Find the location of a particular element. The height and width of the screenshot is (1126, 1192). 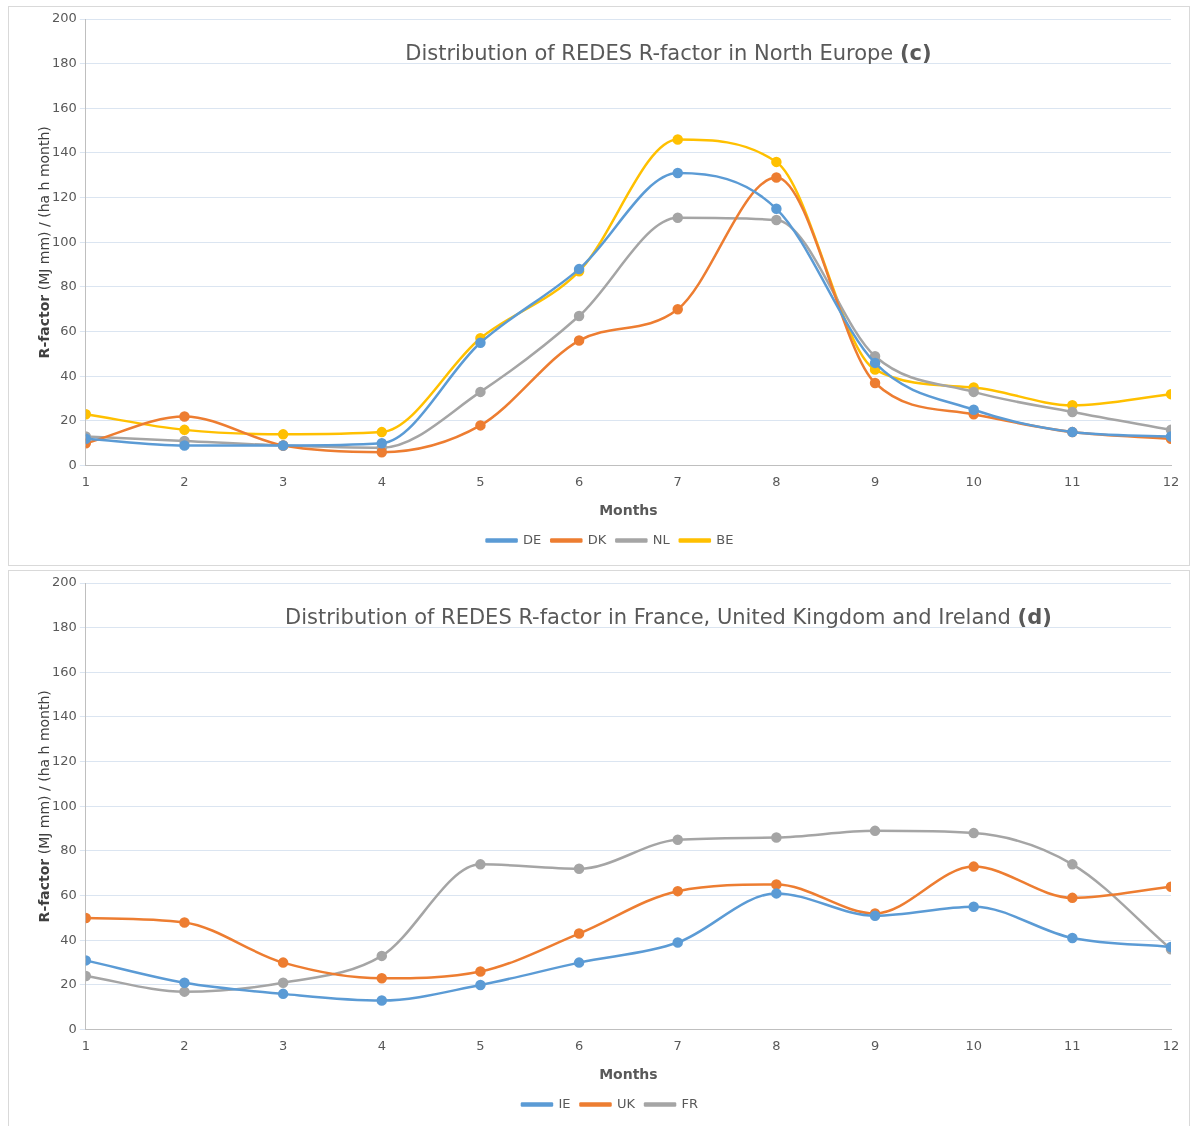

text: Distribution of REDES R-factor in North Europe (c) is located at coordinates (668, 53).